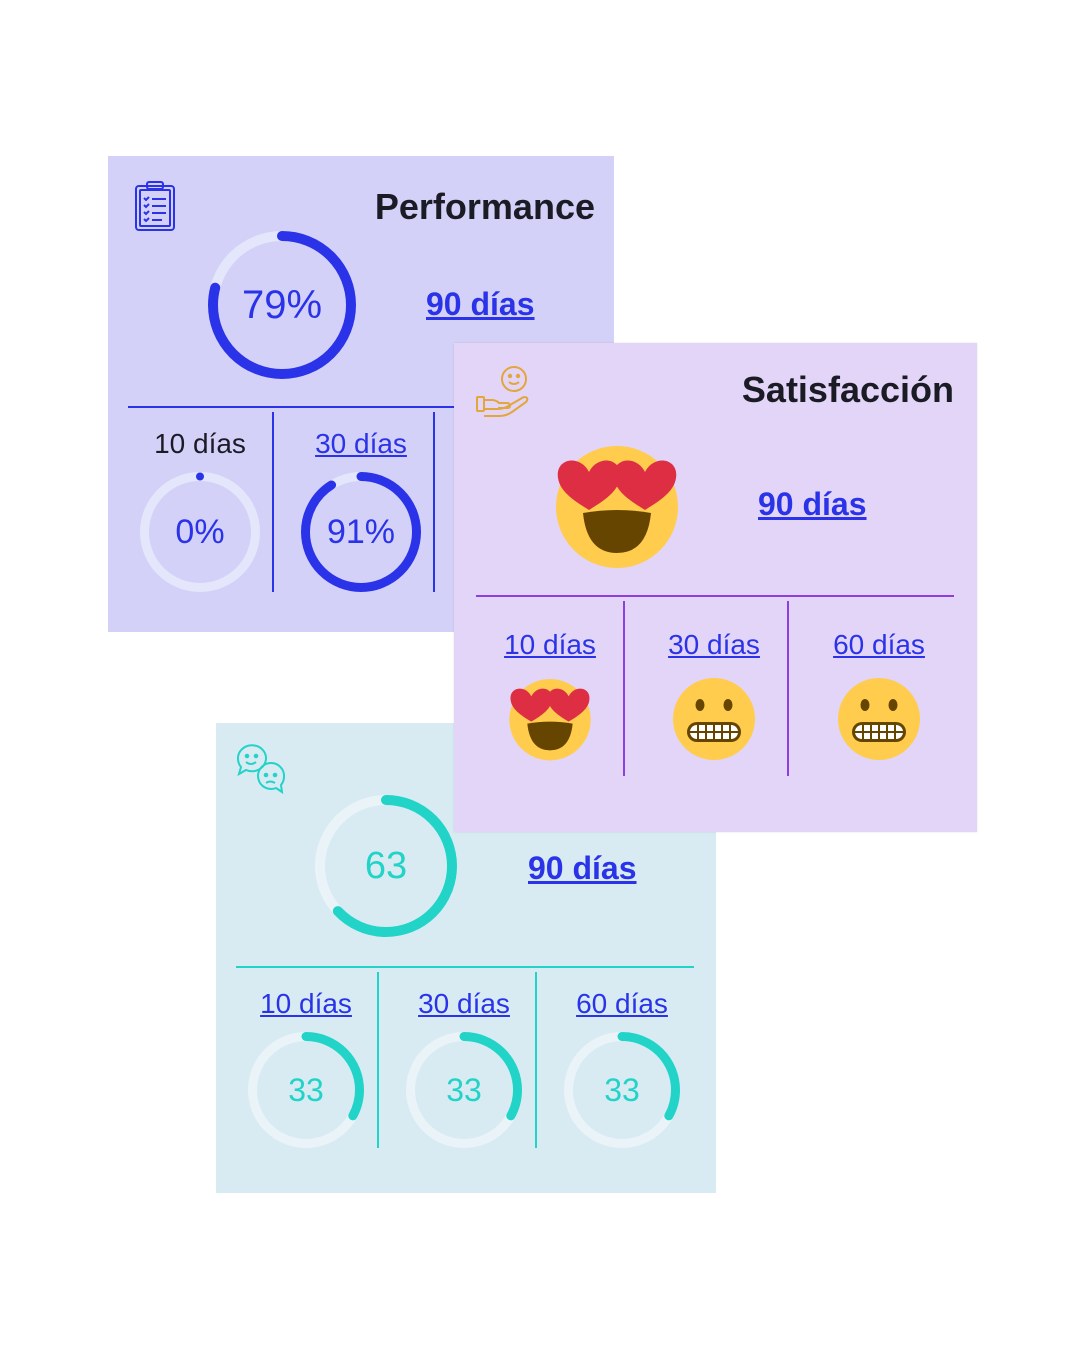 This screenshot has width=1080, height=1350. I want to click on progress-ring-10: 0%, so click(200, 532).